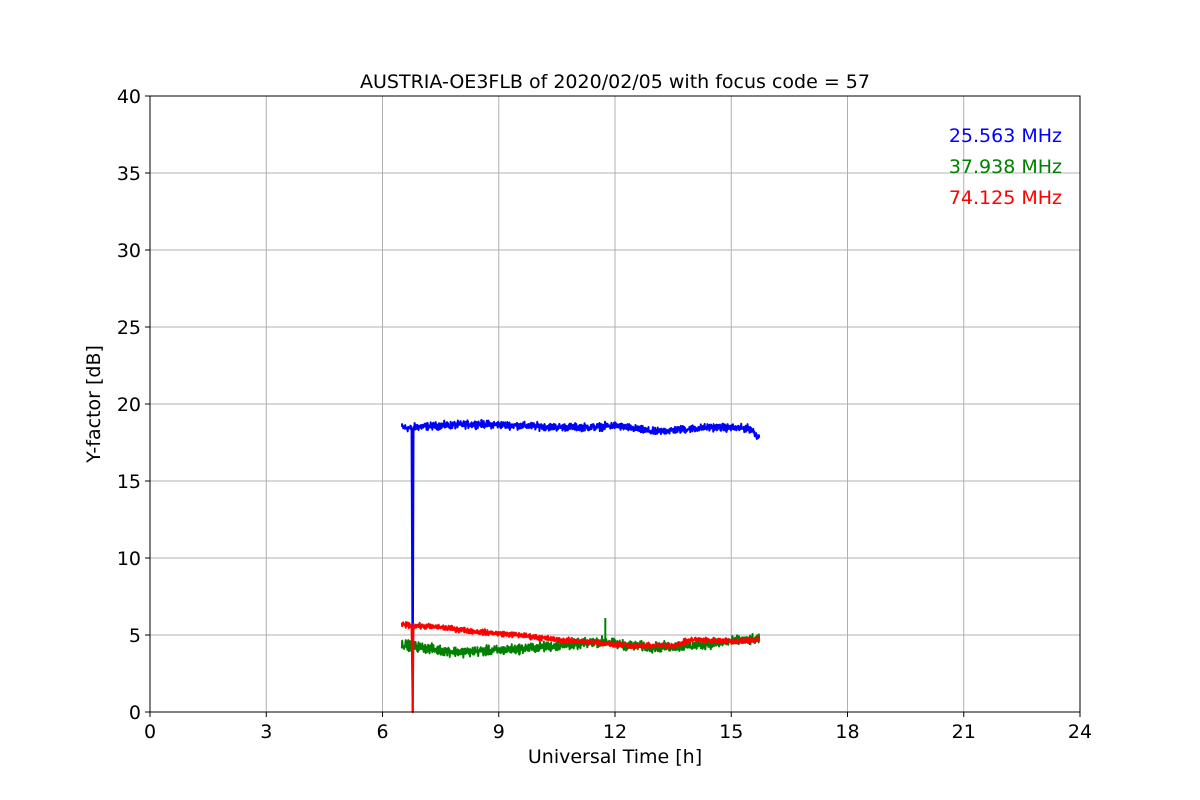  I want to click on y-tick-label: 30, so click(129, 251).